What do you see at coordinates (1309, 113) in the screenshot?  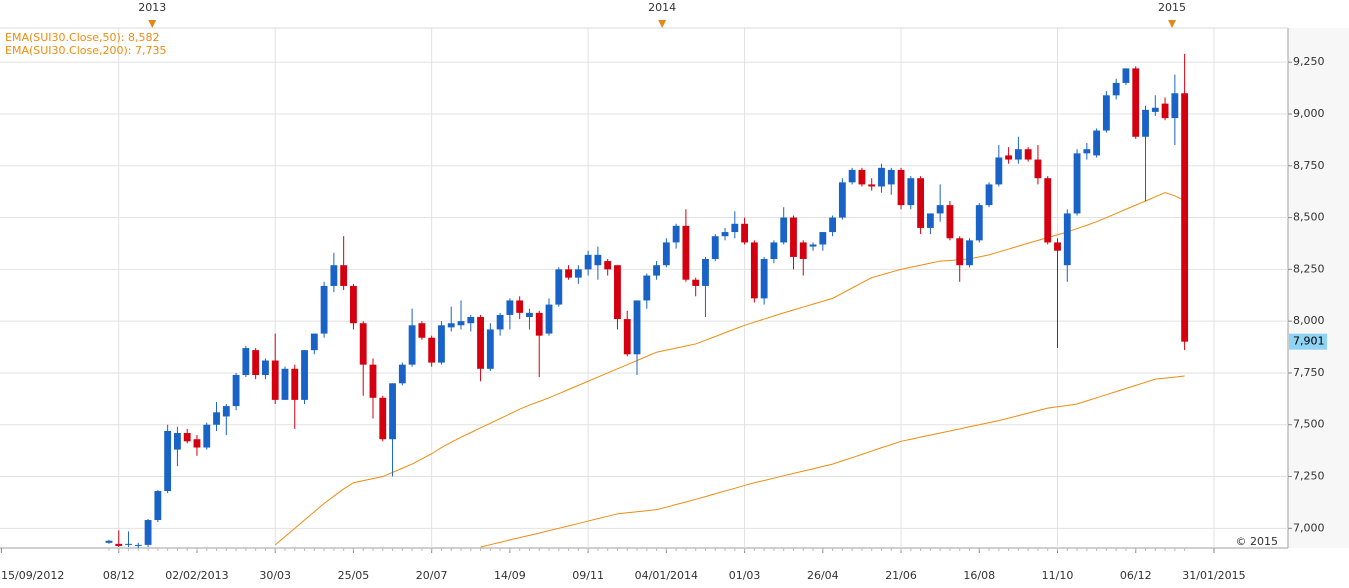 I see `y-tick-label: 9,000` at bounding box center [1309, 113].